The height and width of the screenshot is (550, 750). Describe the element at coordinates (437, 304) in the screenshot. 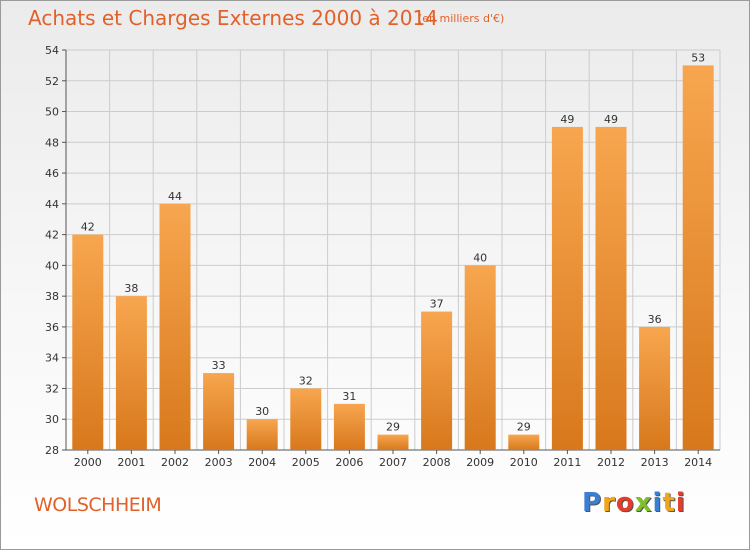

I see `data-label: 37` at that location.